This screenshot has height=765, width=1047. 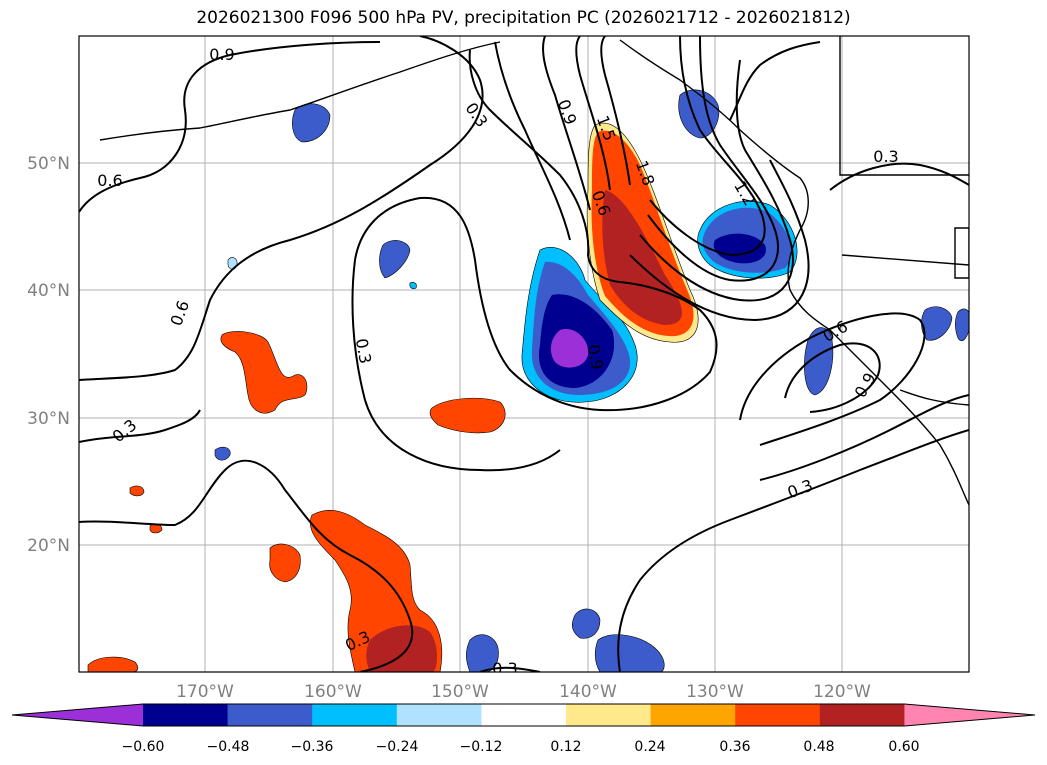 I want to click on latitude-labels: 50°N 40°N 30°N 20°N, so click(x=48, y=355).